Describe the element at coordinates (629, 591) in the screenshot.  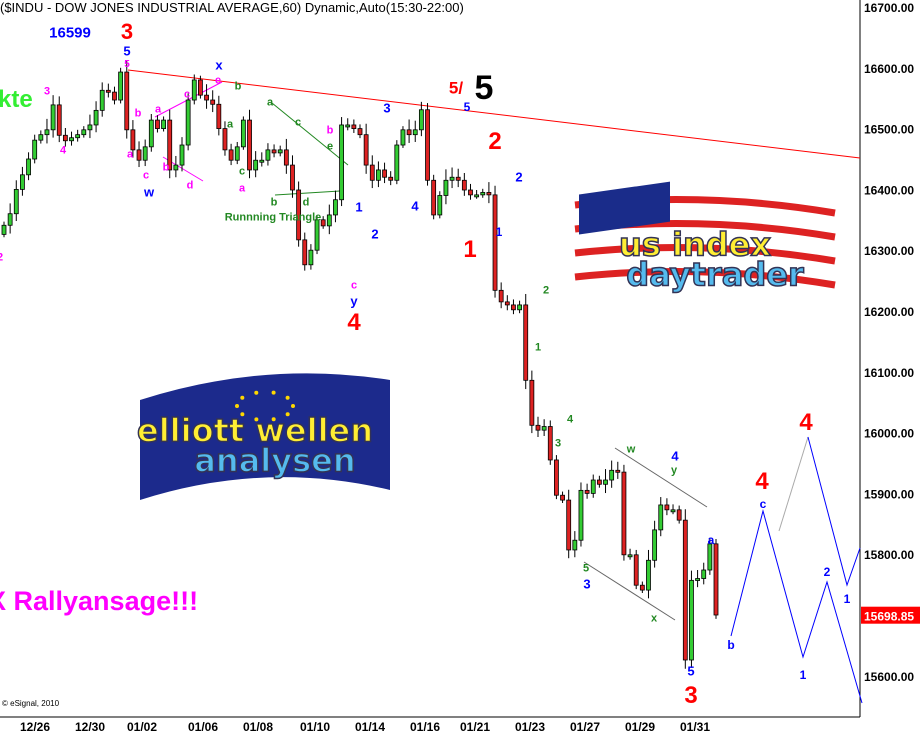
I see `channel-lower-line` at that location.